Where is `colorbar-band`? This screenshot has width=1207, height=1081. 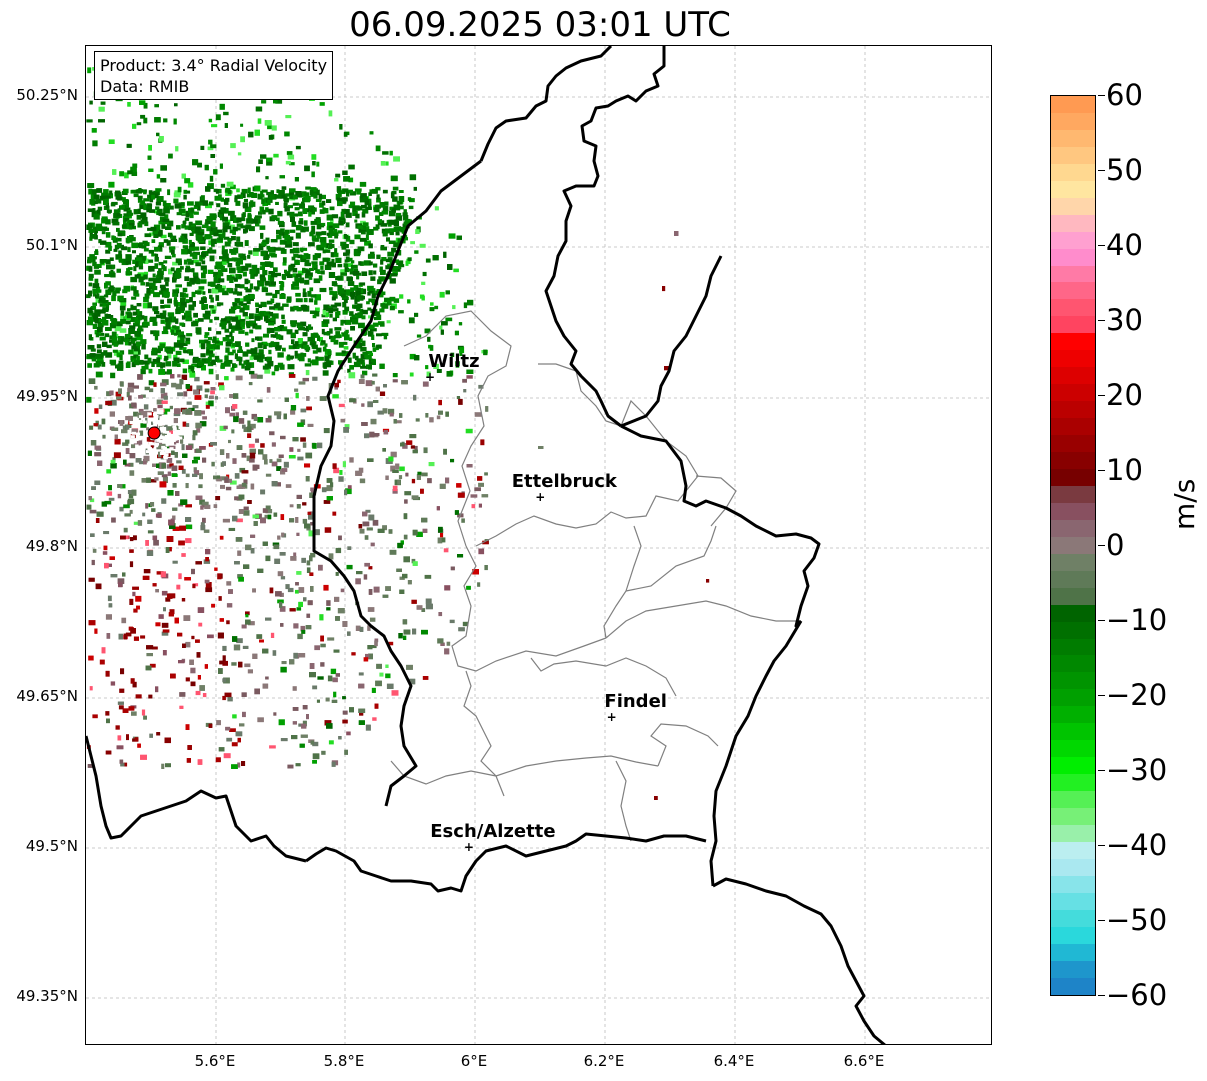
colorbar-band is located at coordinates (1073, 172).